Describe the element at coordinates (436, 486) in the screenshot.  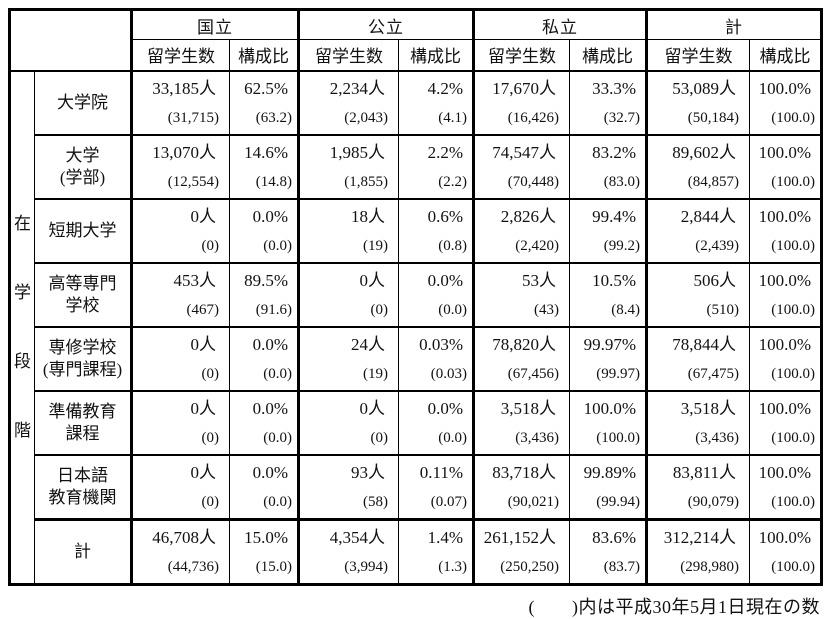
I see `ratio-cell: 0.11% (0.07)` at that location.